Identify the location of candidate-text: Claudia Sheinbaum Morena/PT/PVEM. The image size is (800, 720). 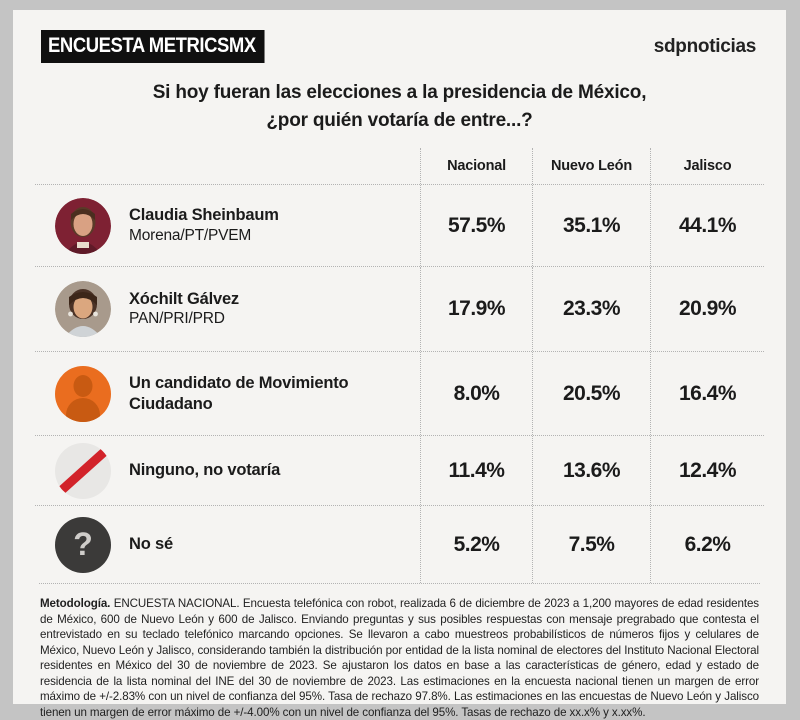
(204, 225).